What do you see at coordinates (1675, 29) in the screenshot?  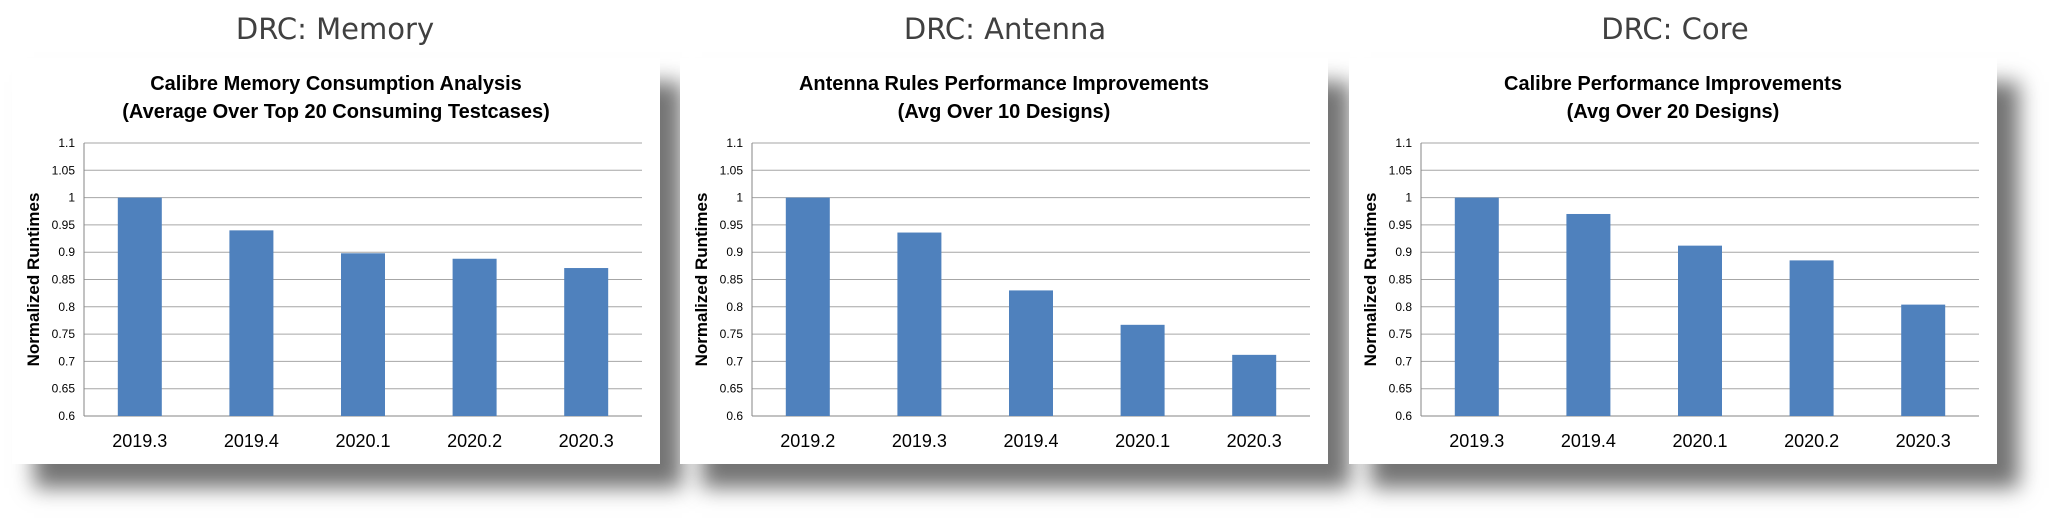 I see `panel-heading: DRC: Core` at bounding box center [1675, 29].